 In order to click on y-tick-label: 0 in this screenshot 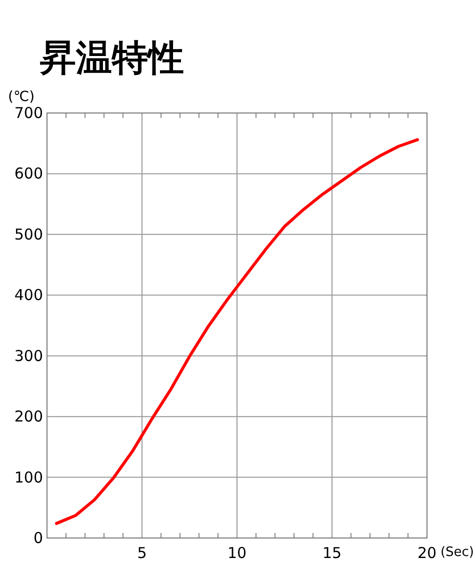, I will do `click(38, 538)`.